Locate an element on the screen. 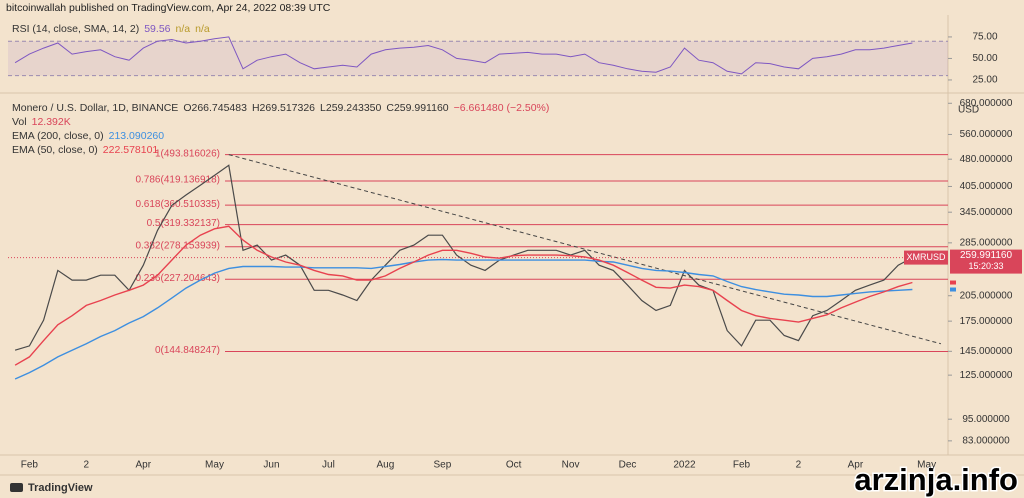 The height and width of the screenshot is (498, 1024). ema-legend: EMA (50, close, 0) 222.578101 is located at coordinates (85, 150).